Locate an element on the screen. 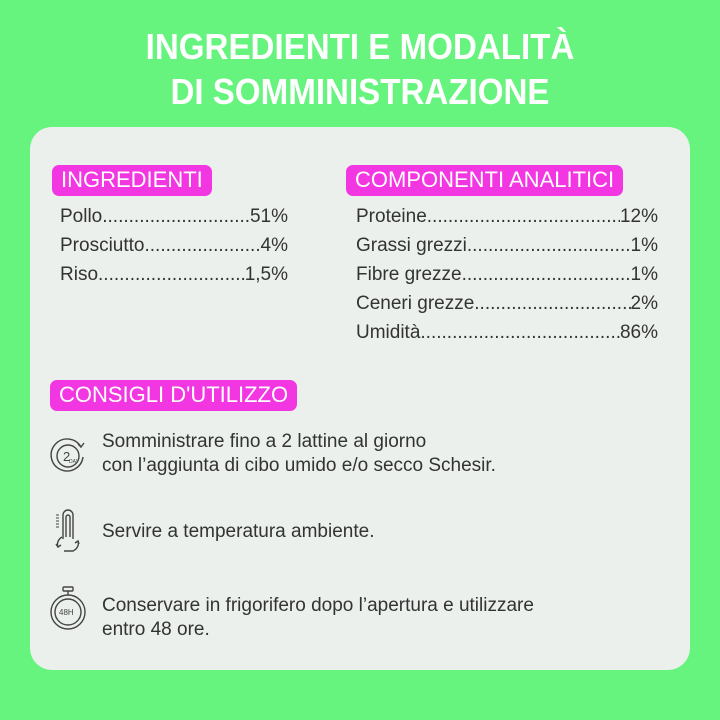 This screenshot has width=720, height=720. svg-text: 2 is located at coordinates (66, 456).